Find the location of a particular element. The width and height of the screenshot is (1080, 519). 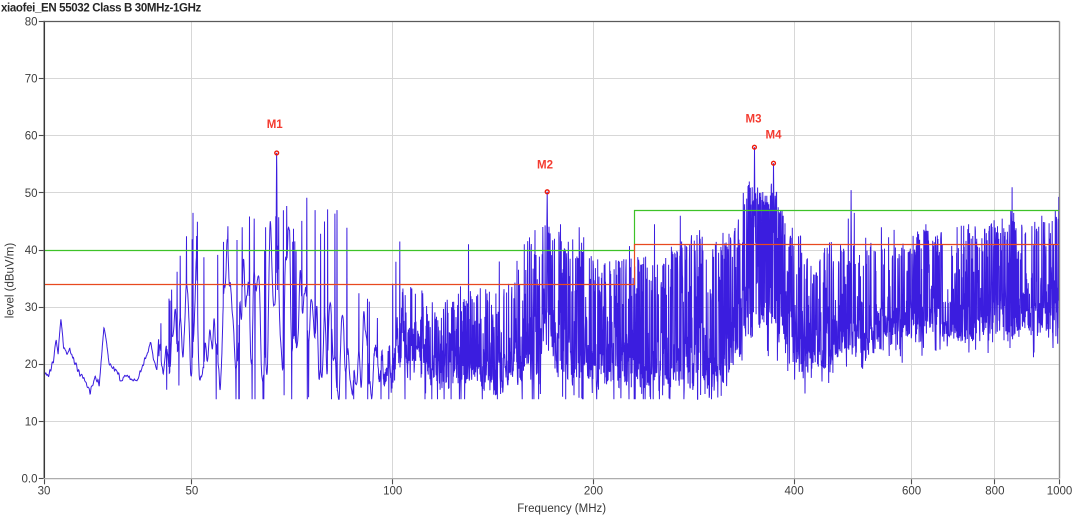

svg-text: M2 is located at coordinates (545, 165).